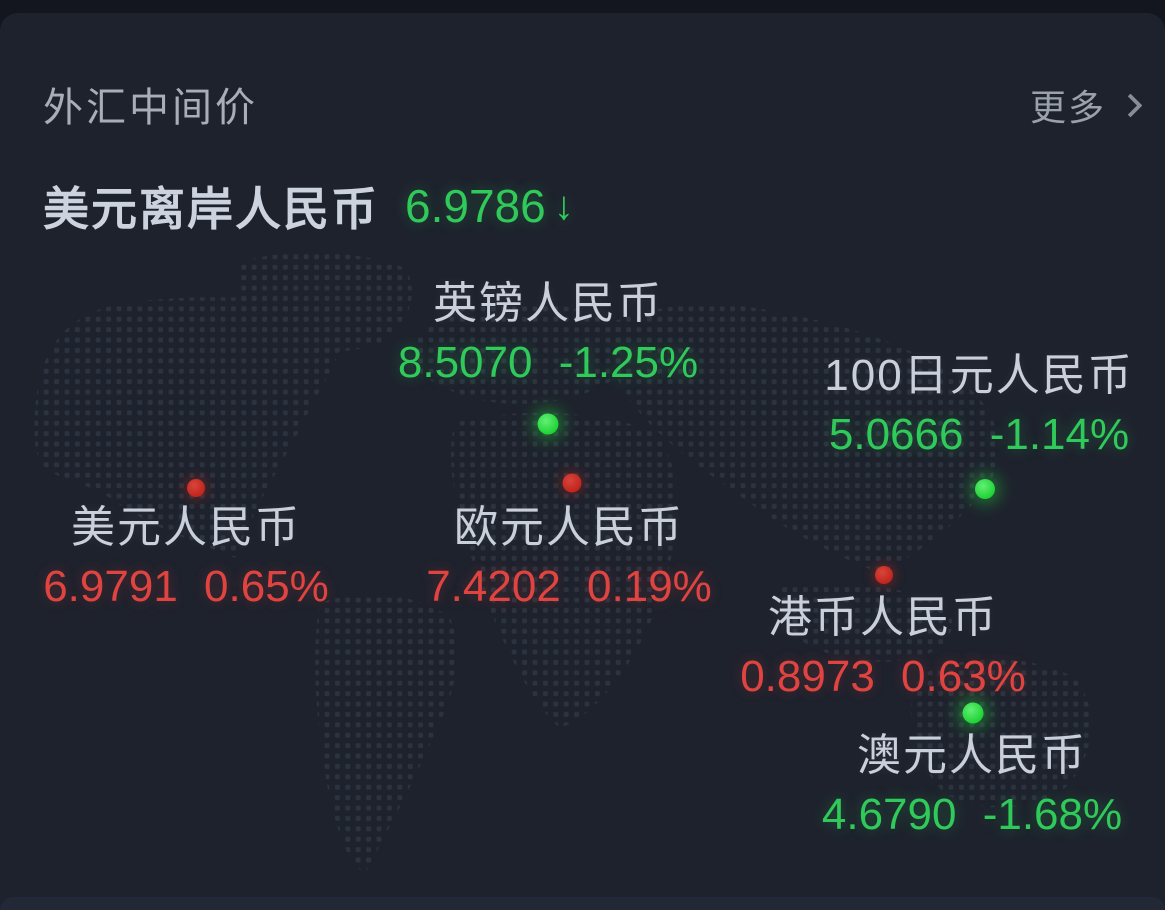 The image size is (1165, 910). What do you see at coordinates (211, 209) in the screenshot?
I see `featured-pair-name: 美元离岸人民币` at bounding box center [211, 209].